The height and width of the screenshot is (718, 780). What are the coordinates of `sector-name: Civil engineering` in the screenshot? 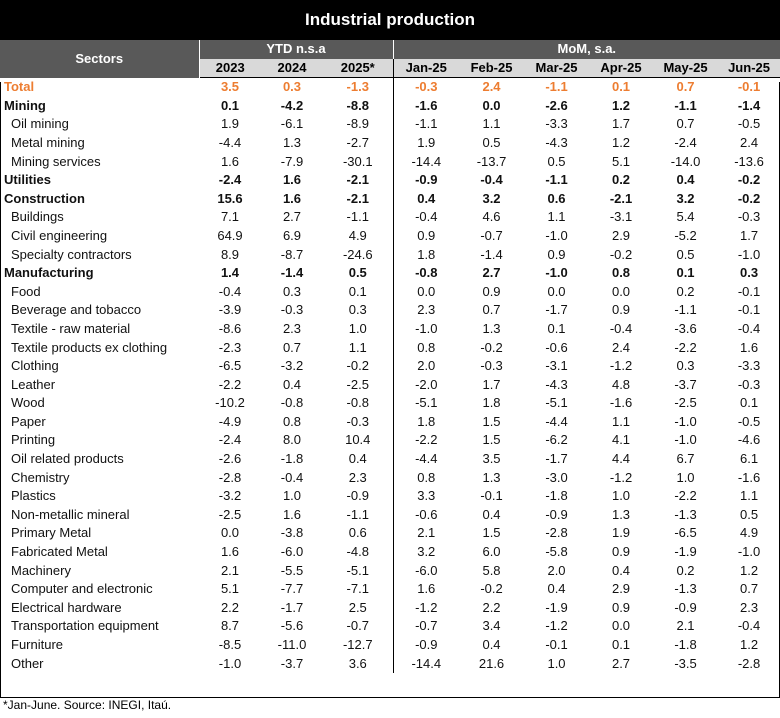 It's located at (59, 235).